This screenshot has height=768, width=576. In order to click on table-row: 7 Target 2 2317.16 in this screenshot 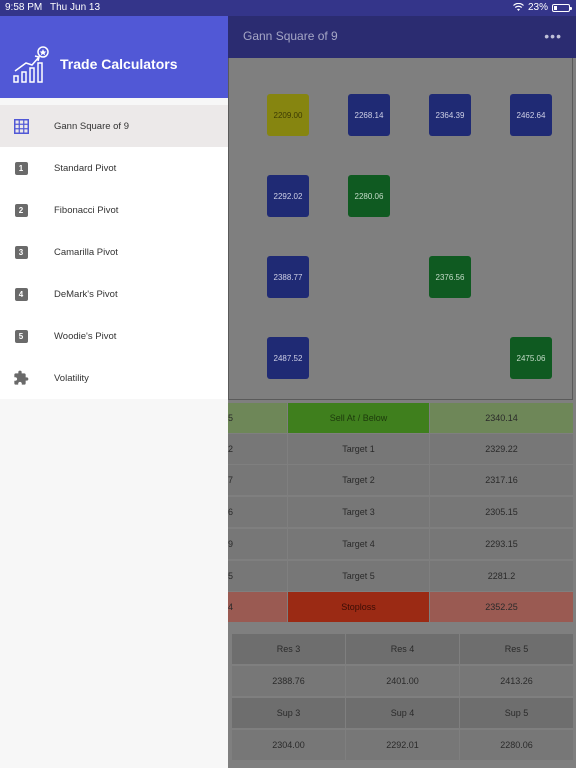, I will do `click(400, 480)`.